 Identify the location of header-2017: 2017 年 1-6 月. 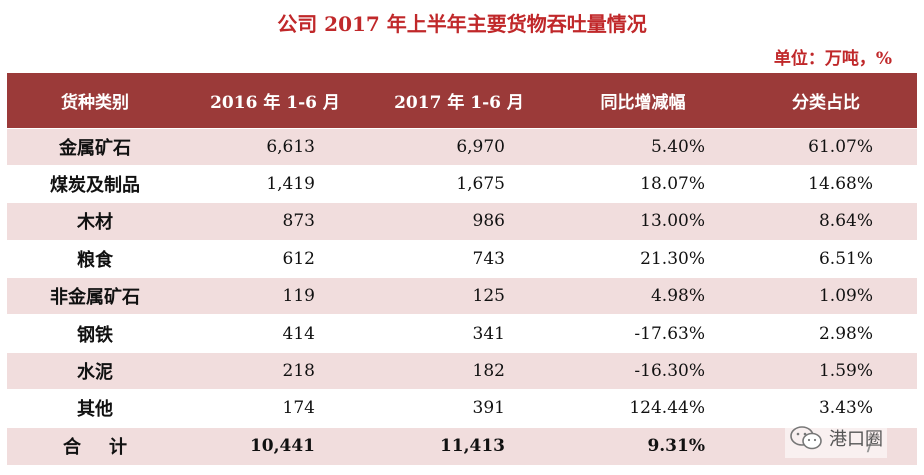
(459, 102).